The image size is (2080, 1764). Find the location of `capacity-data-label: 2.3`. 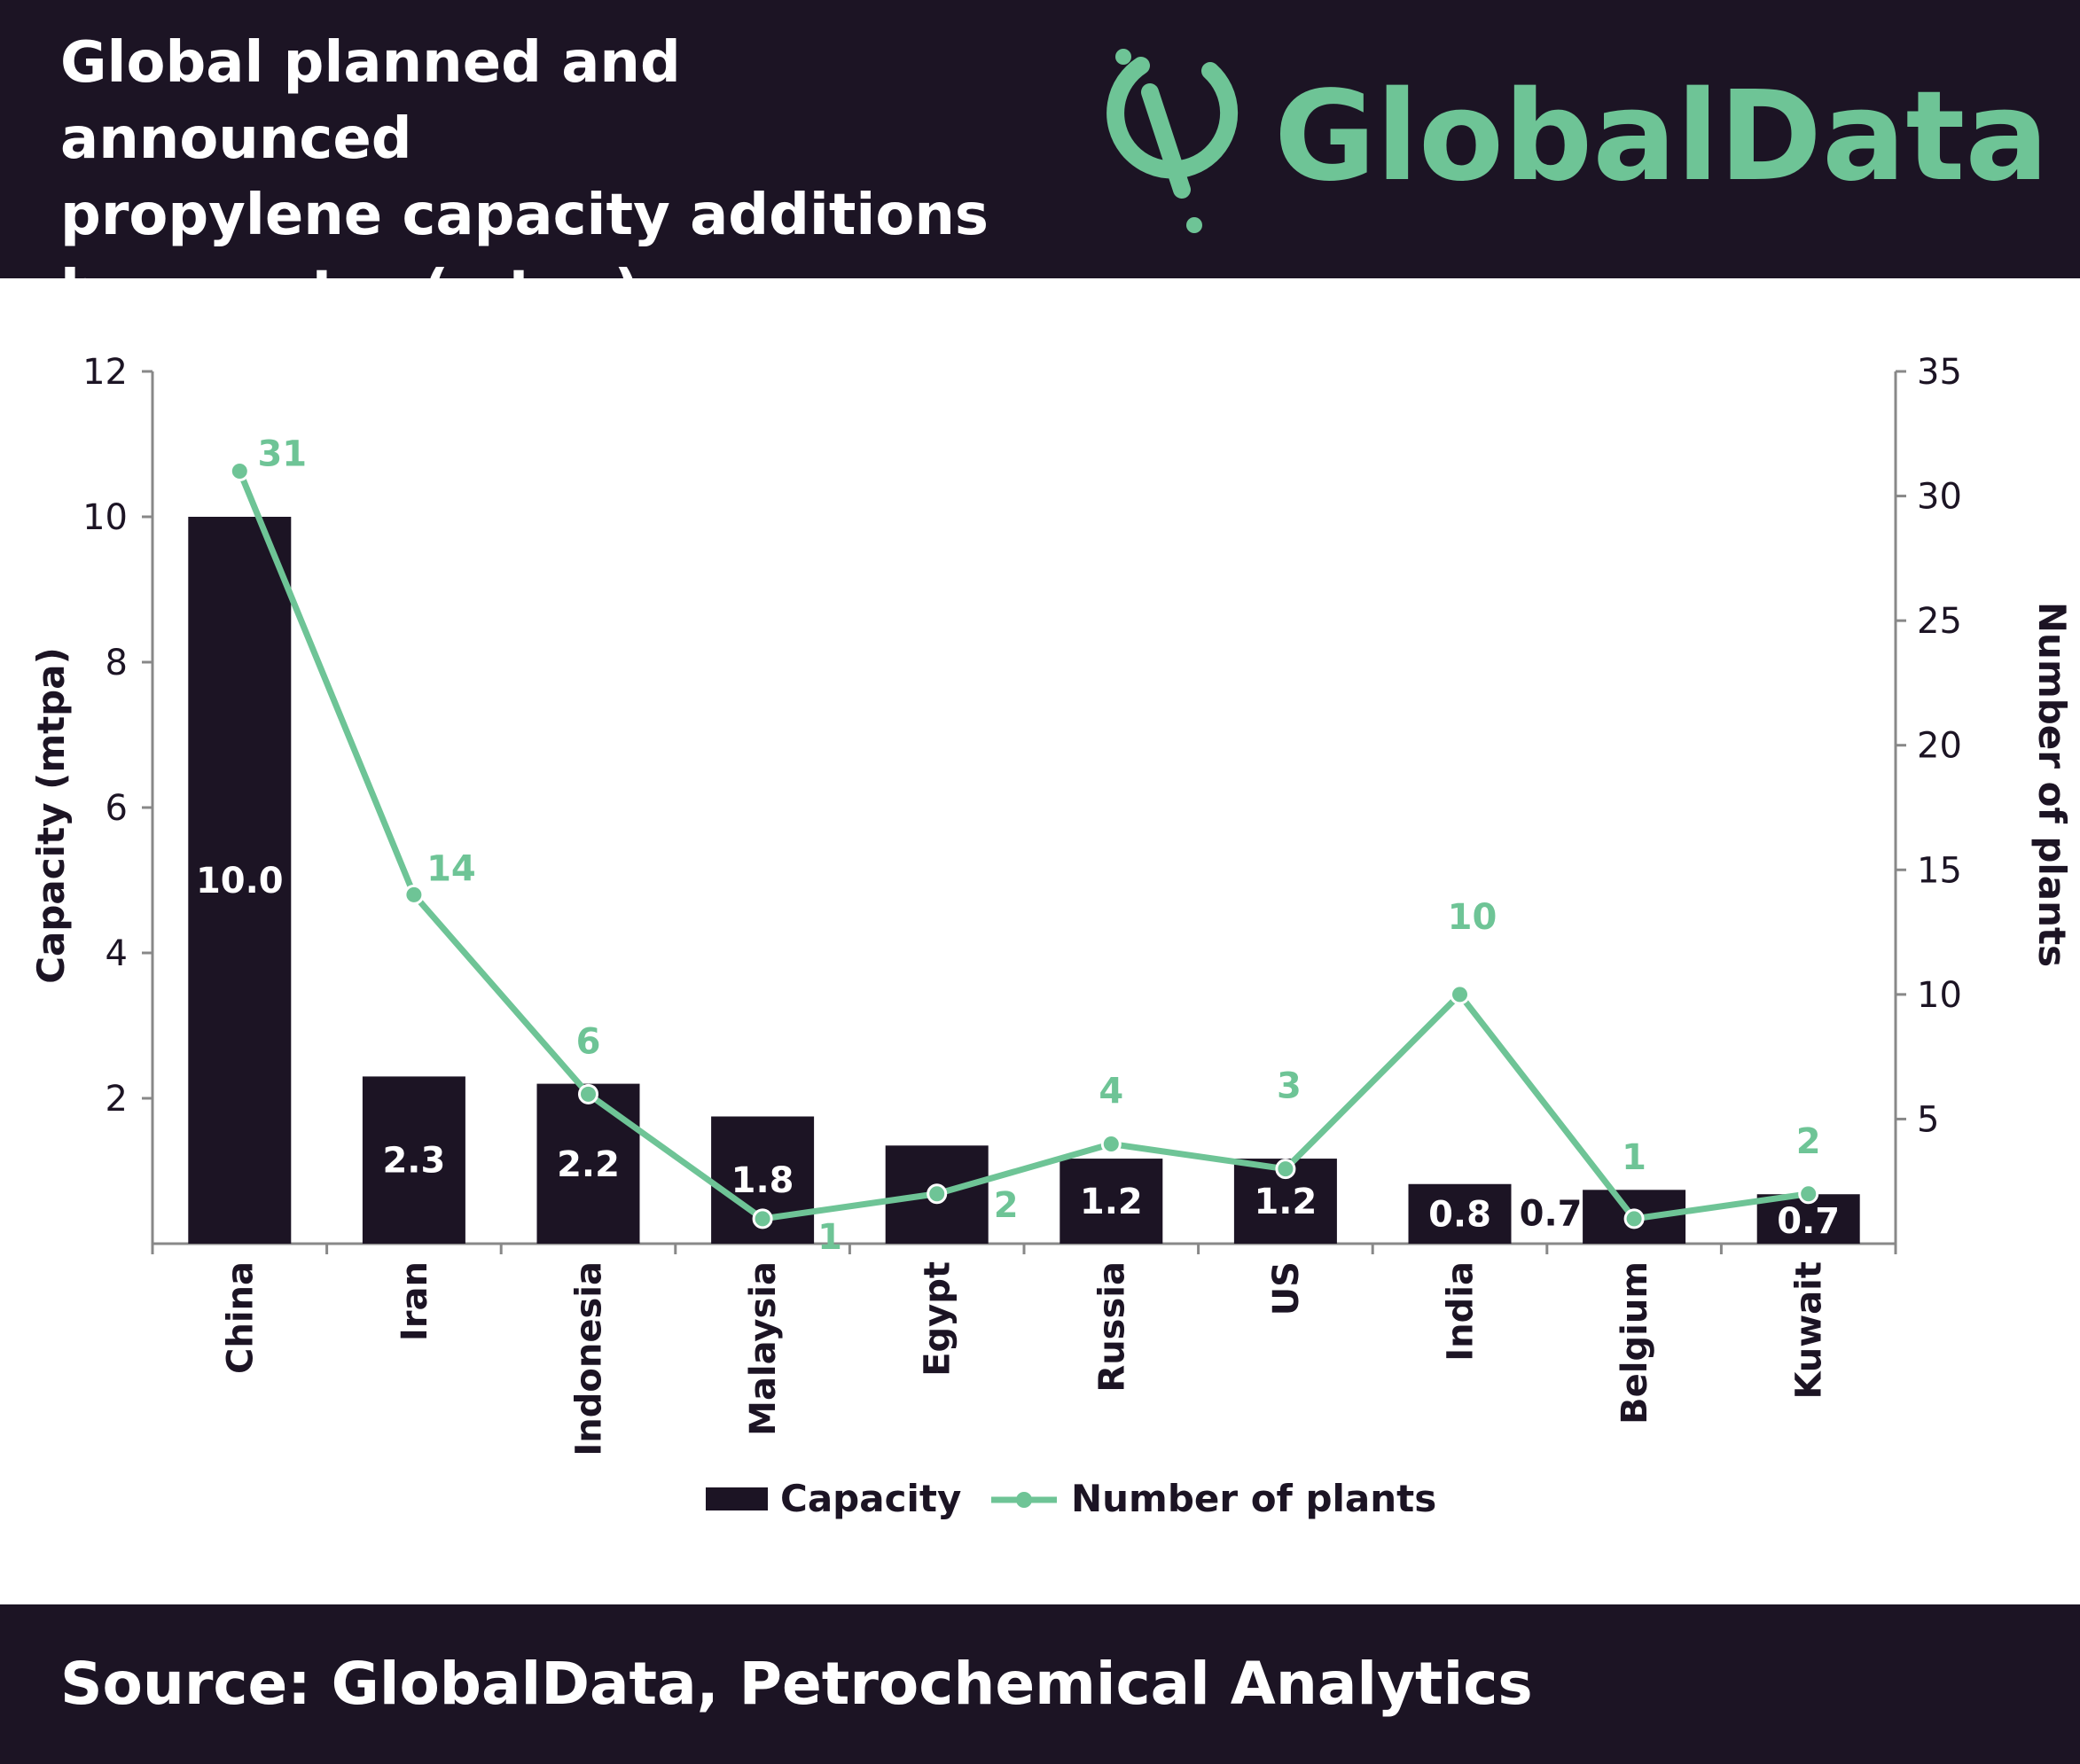

capacity-data-label: 2.3 is located at coordinates (413, 1161).